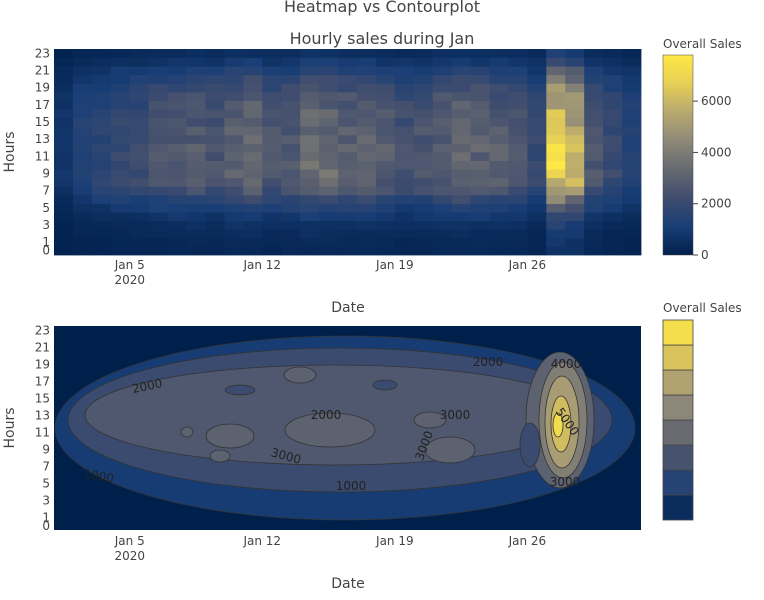 Image resolution: width=764 pixels, height=600 pixels. What do you see at coordinates (10, 151) in the screenshot?
I see `heatmap-y-axis-title: Hours` at bounding box center [10, 151].